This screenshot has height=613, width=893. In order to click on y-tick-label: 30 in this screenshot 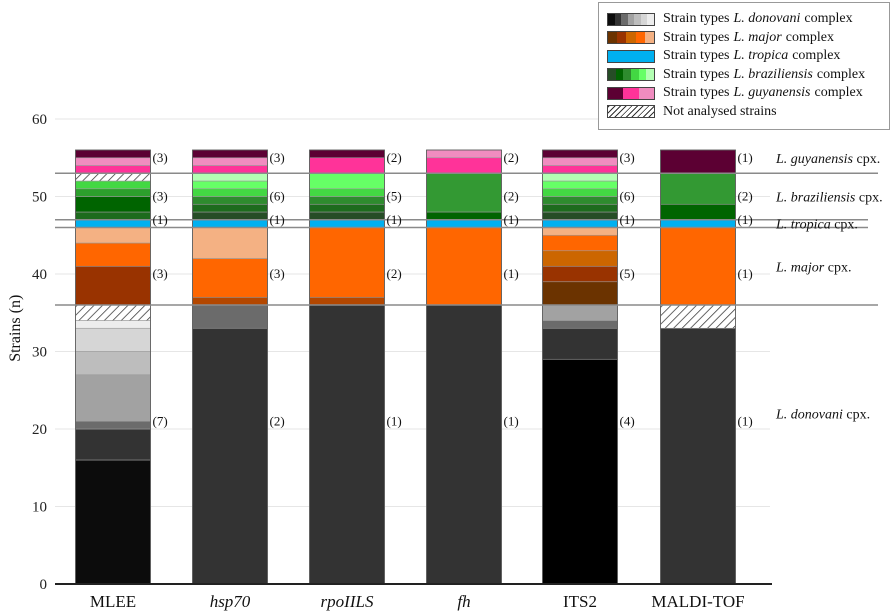, I will do `click(39, 353)`.